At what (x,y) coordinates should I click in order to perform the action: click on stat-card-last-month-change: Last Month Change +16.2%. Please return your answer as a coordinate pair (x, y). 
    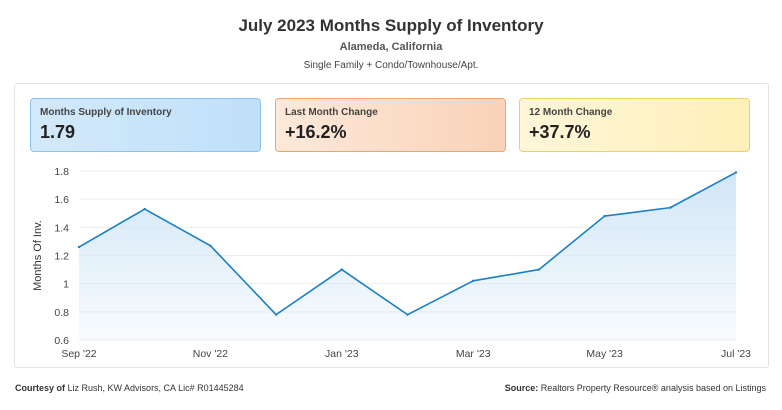
    Looking at the image, I should click on (390, 125).